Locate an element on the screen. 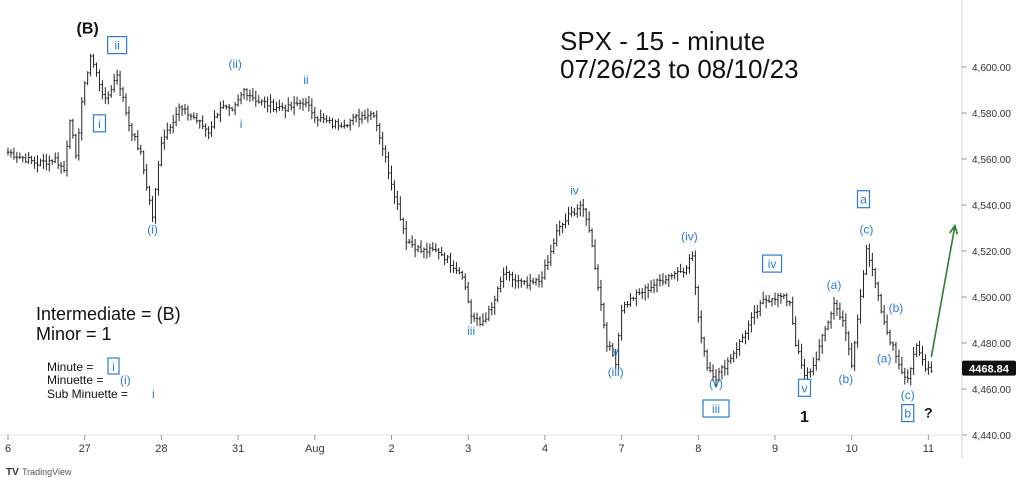 The image size is (1023, 484). wave-label: iii is located at coordinates (716, 408).